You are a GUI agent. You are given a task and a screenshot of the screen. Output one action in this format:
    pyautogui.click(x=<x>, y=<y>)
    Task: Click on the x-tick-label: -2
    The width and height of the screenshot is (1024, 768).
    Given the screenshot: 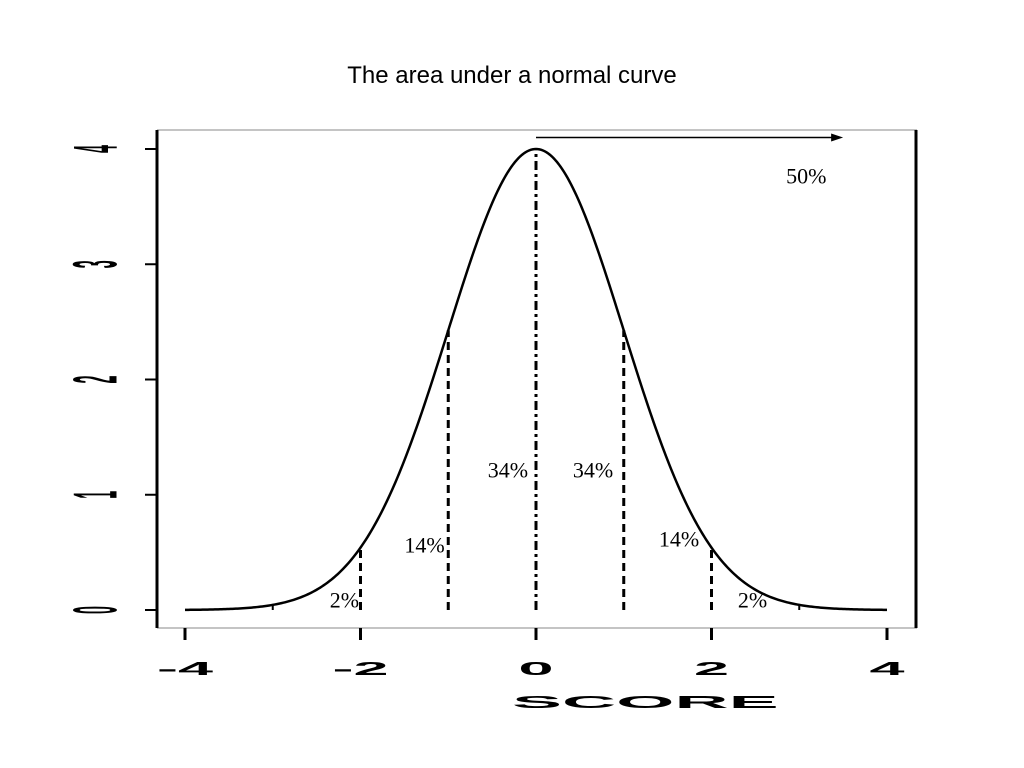 What is the action you would take?
    pyautogui.click(x=360, y=669)
    